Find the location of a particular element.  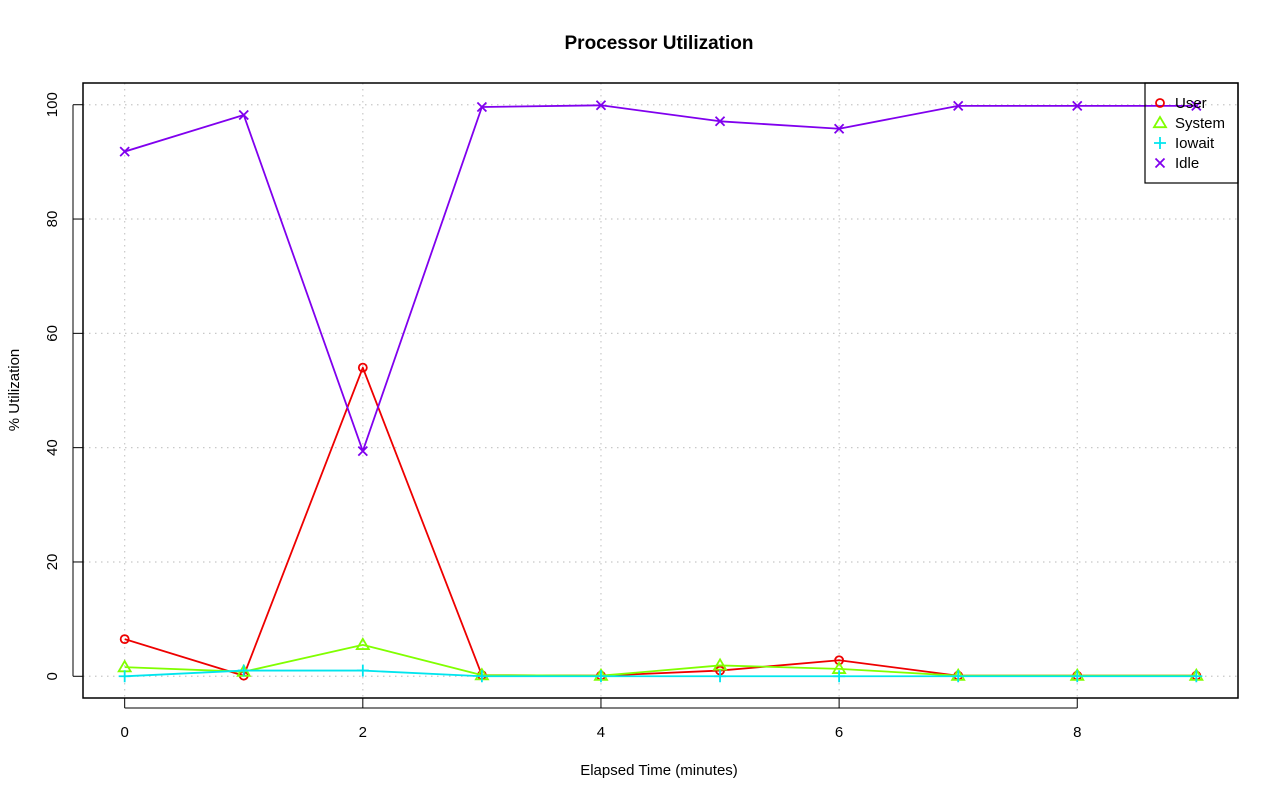

chart-title: Processor Utilization is located at coordinates (659, 43).